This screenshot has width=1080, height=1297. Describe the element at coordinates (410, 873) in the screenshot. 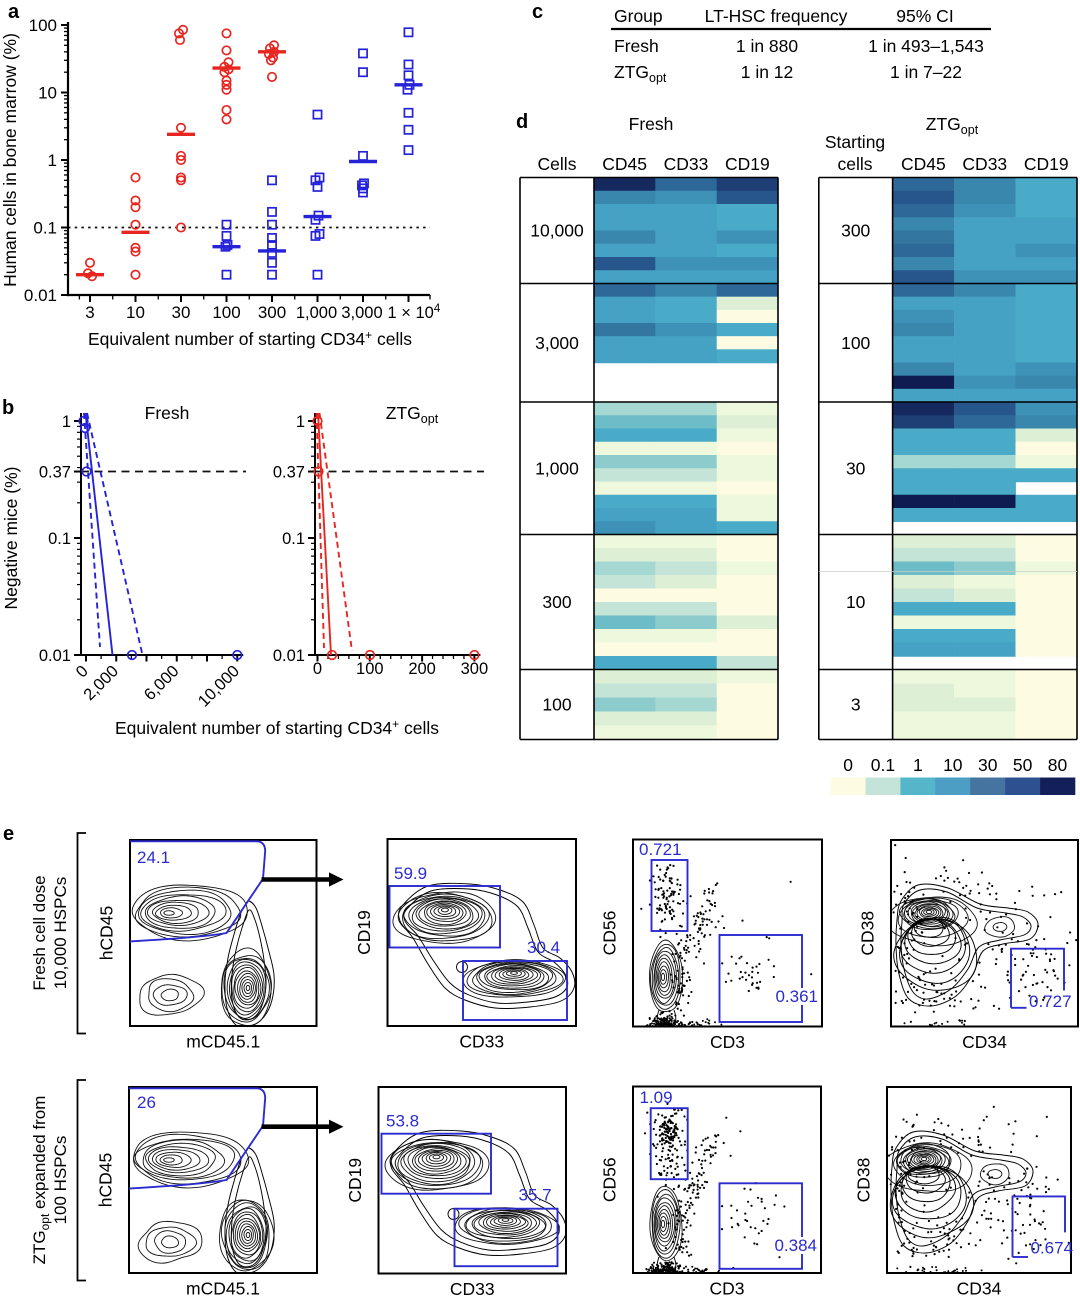

I see `svg-text: 59.9` at that location.